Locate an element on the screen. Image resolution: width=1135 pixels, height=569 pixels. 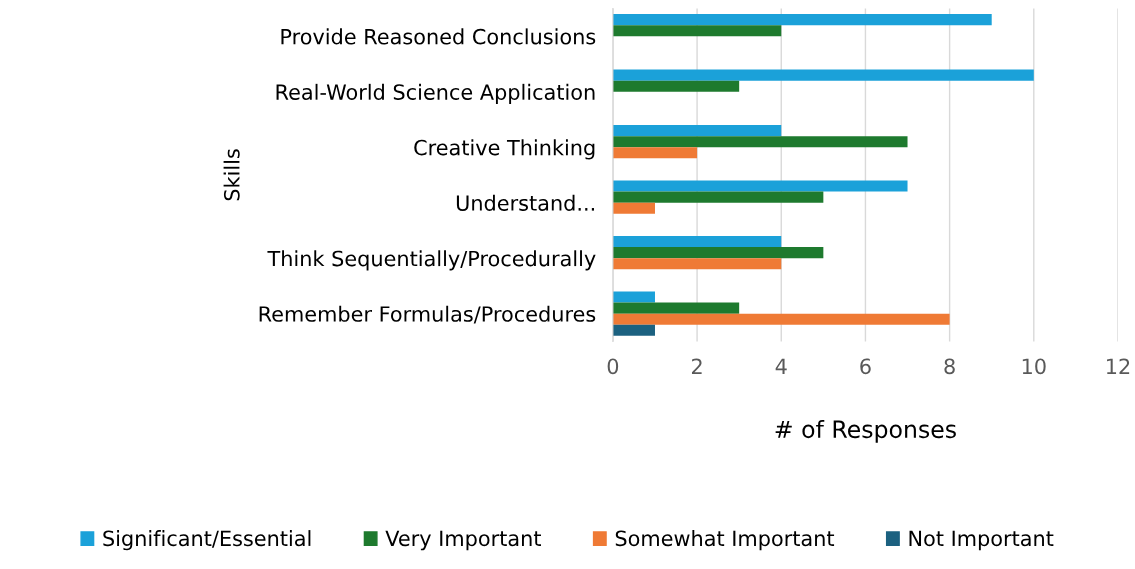
x-tick-label: 6 is located at coordinates (865, 366).